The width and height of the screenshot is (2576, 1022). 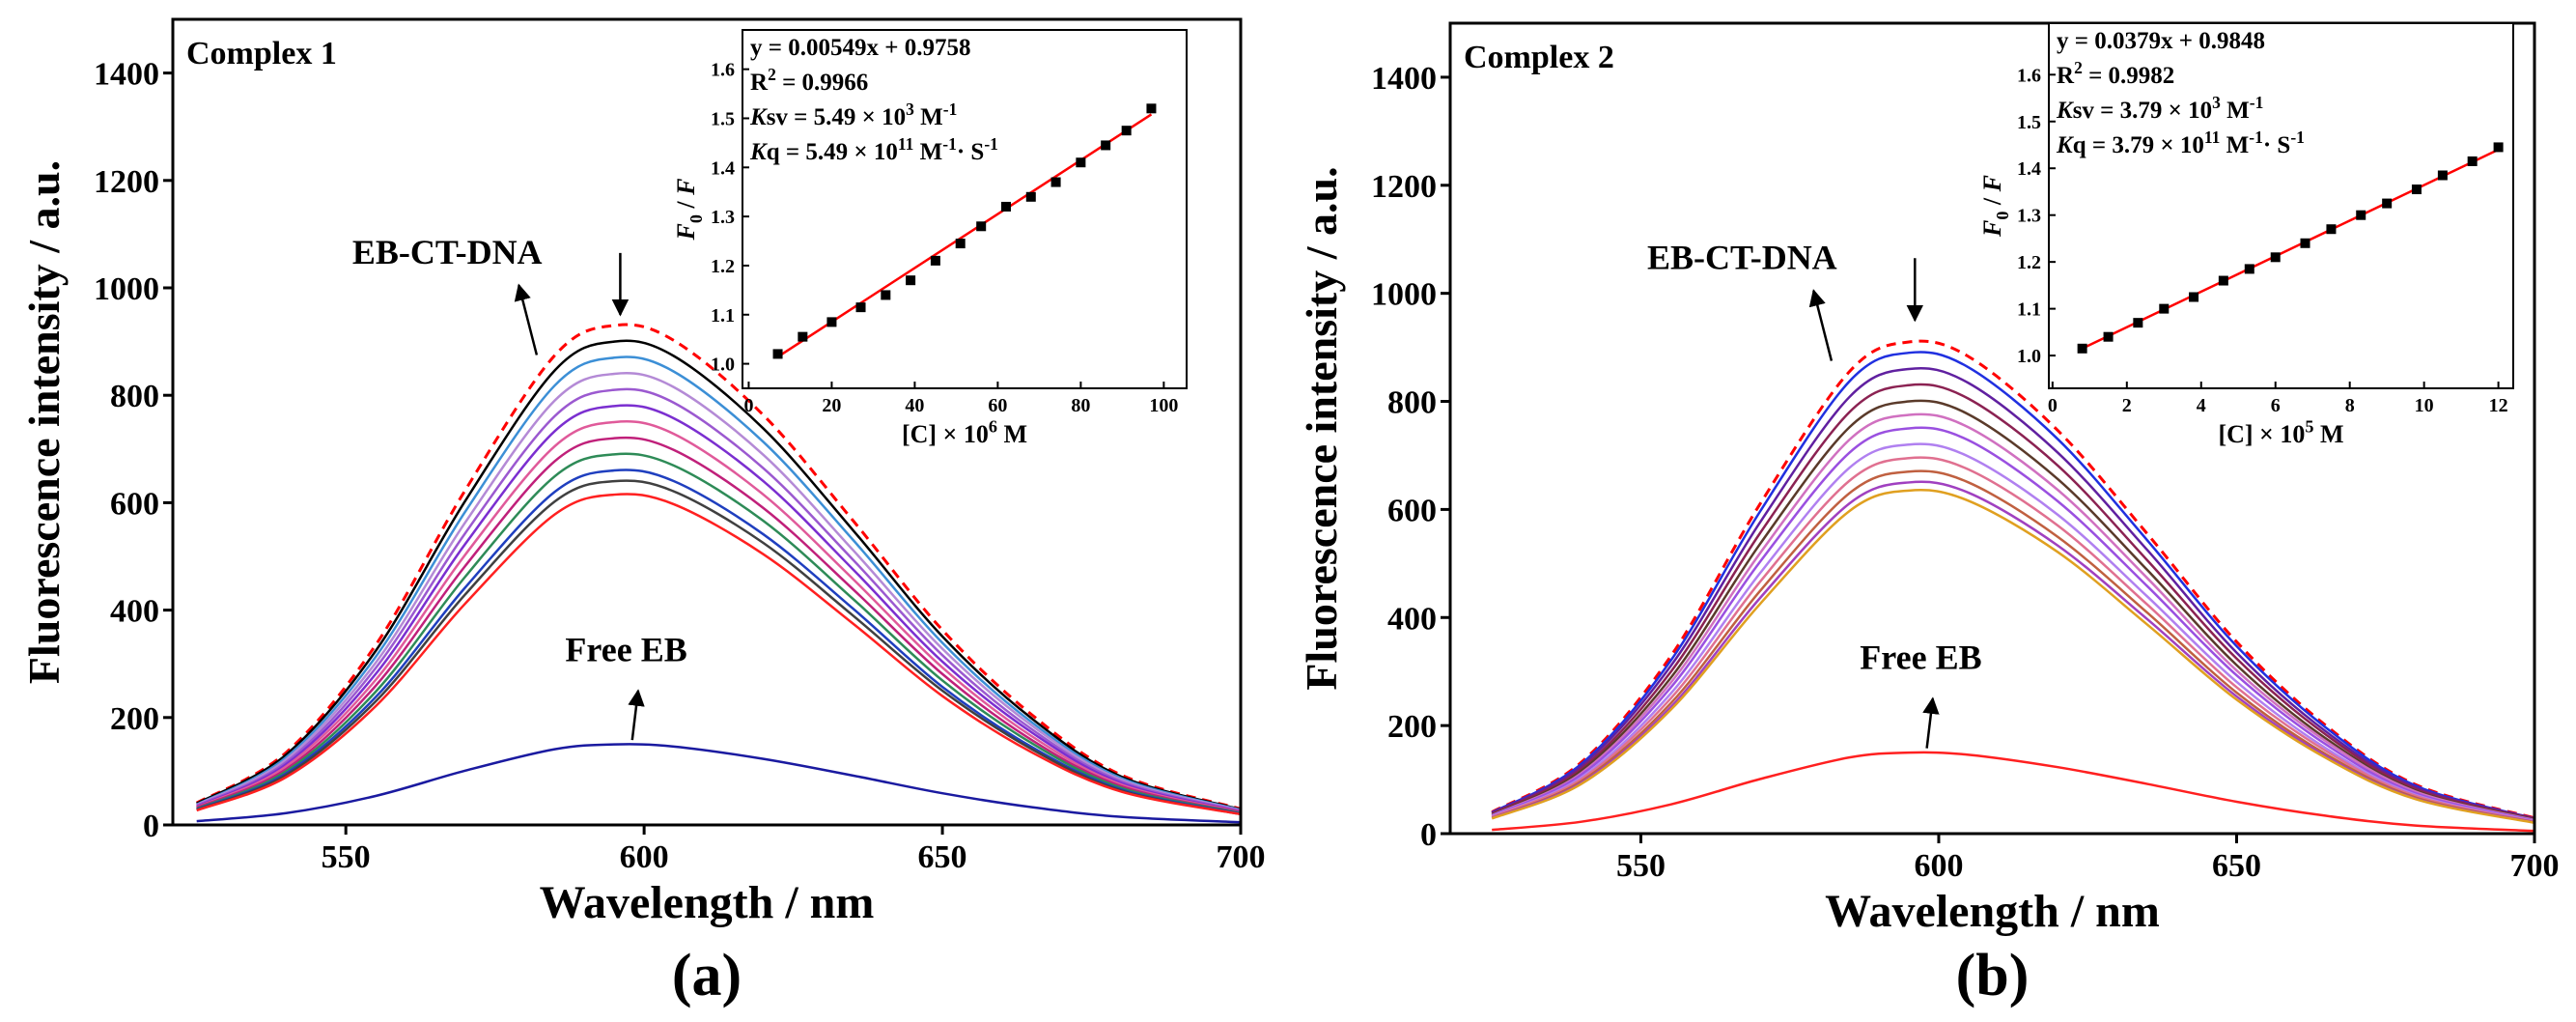 What do you see at coordinates (2276, 405) in the screenshot?
I see `x-tick-label: 6` at bounding box center [2276, 405].